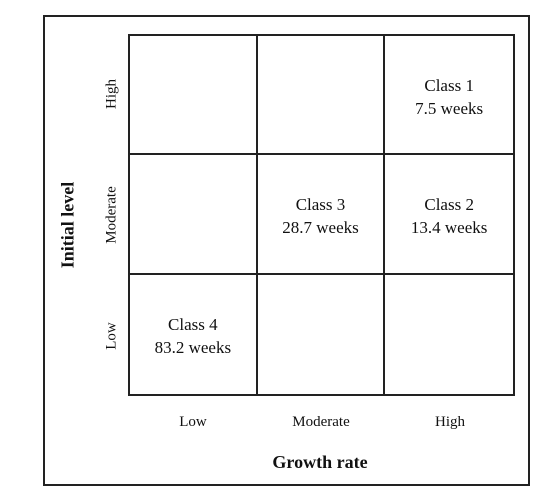 This screenshot has height=504, width=558. Describe the element at coordinates (449, 85) in the screenshot. I see `class-1-label: Class 1` at that location.